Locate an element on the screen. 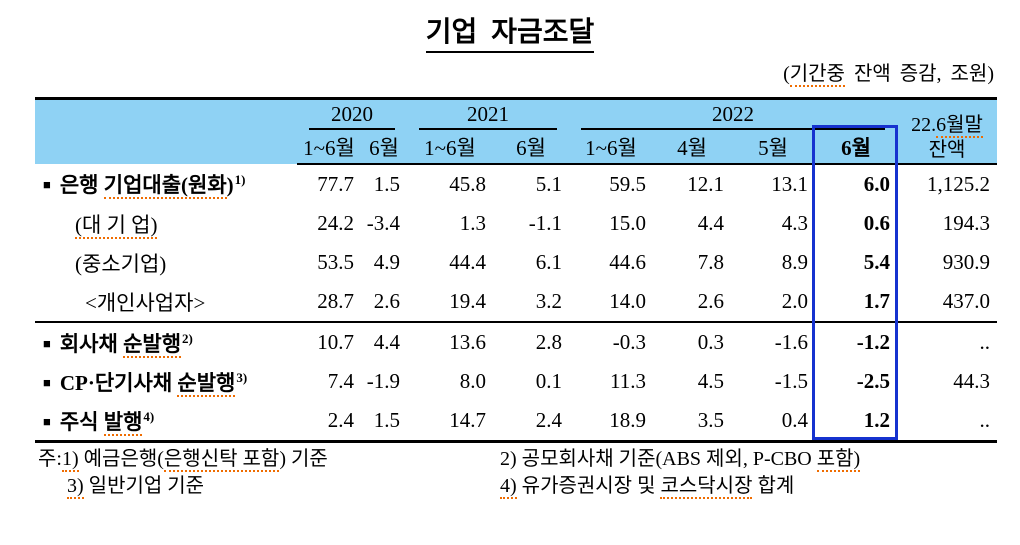 The width and height of the screenshot is (1020, 545). year-header-2021: 2021 is located at coordinates (488, 114).